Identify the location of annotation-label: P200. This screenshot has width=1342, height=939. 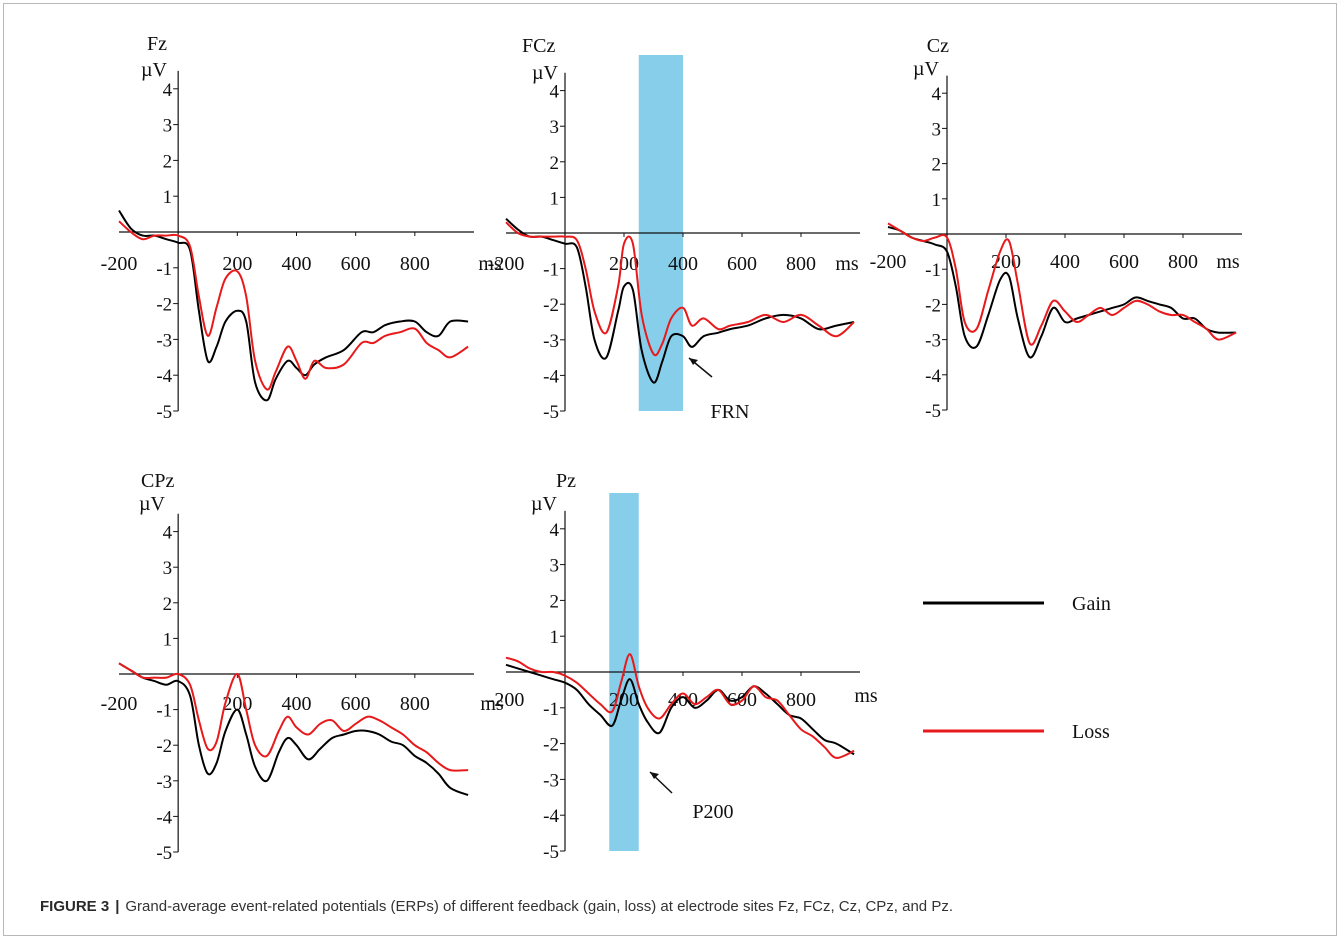
(712, 812).